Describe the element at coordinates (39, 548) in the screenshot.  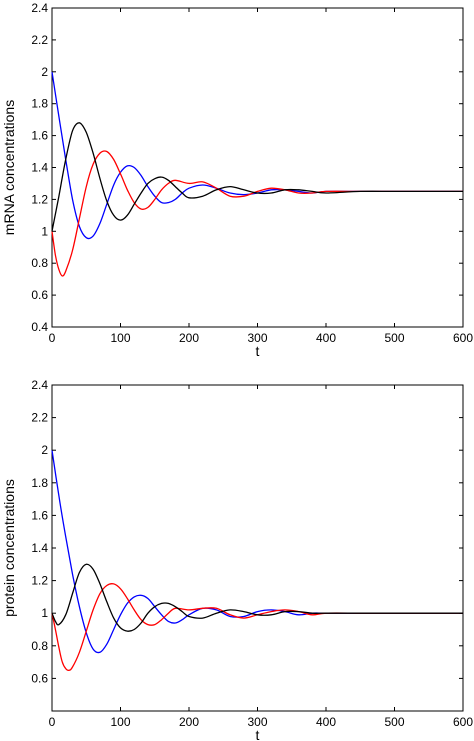
I see `protein-y-tick-label: 1.4` at that location.